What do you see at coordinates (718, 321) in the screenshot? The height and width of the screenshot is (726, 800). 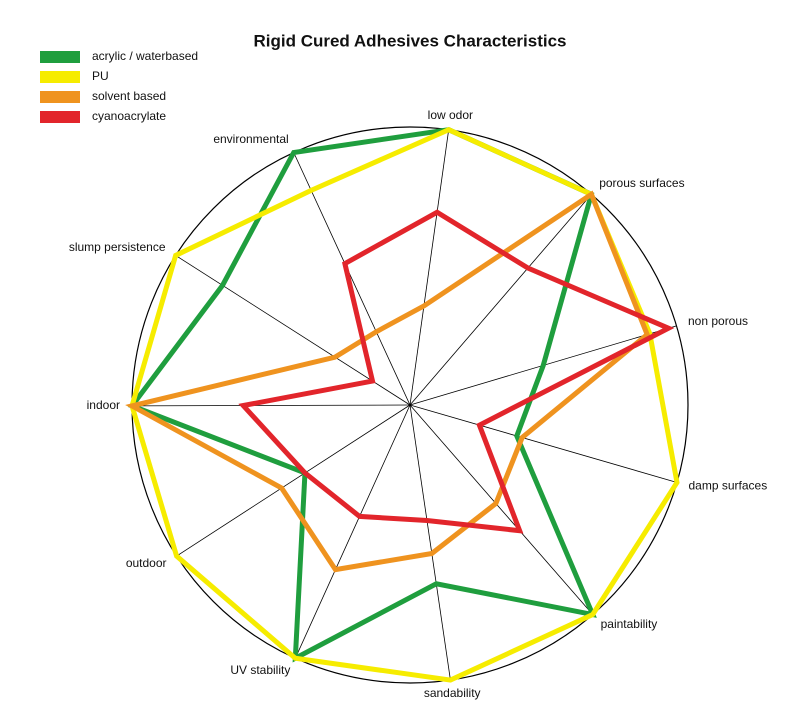 I see `axis-label: non porous` at bounding box center [718, 321].